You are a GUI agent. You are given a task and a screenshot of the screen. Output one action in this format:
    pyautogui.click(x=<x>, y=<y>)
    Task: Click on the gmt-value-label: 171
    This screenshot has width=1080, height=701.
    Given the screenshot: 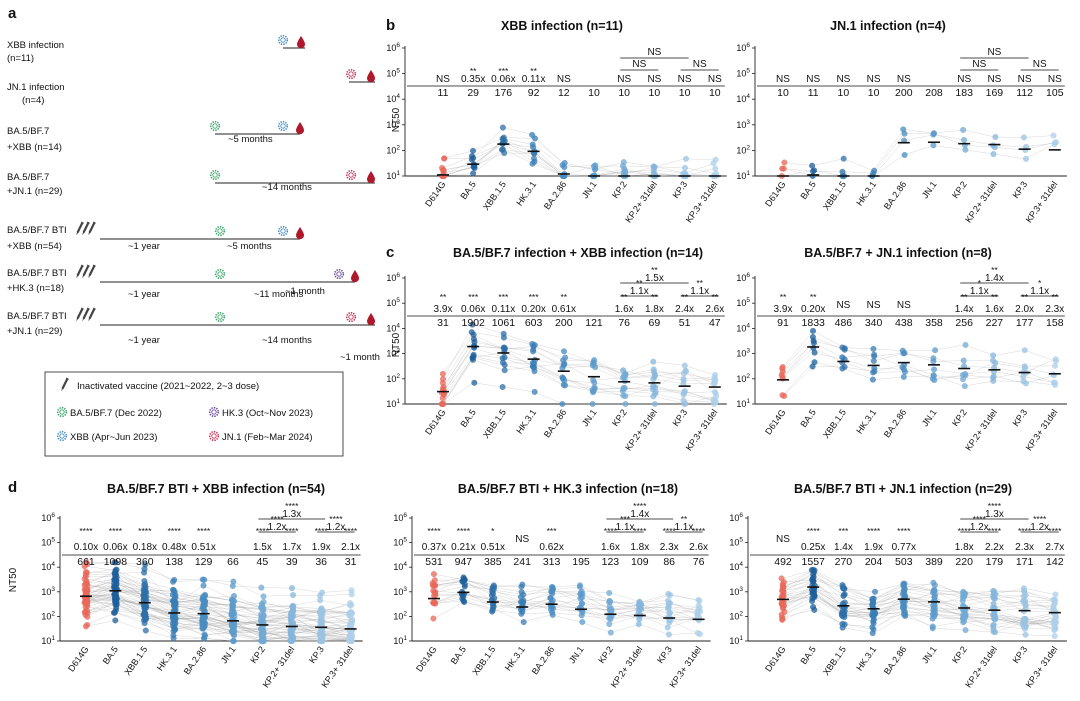 What is the action you would take?
    pyautogui.click(x=1025, y=562)
    